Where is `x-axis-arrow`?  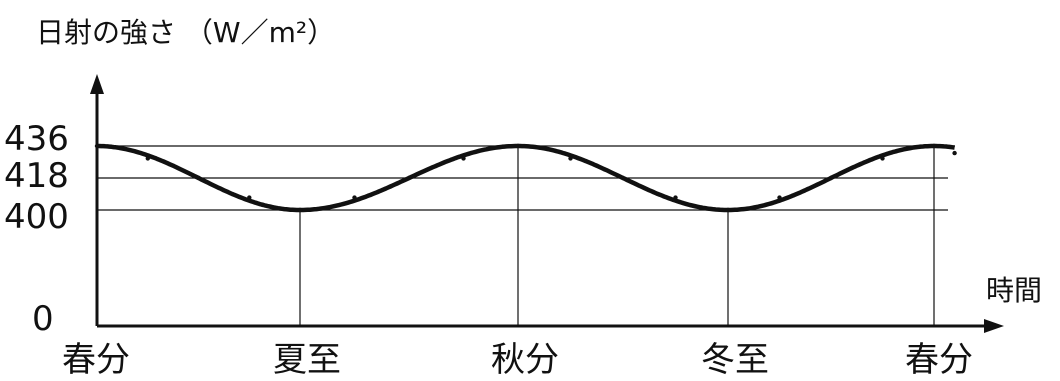
x-axis-arrow is located at coordinates (994, 326).